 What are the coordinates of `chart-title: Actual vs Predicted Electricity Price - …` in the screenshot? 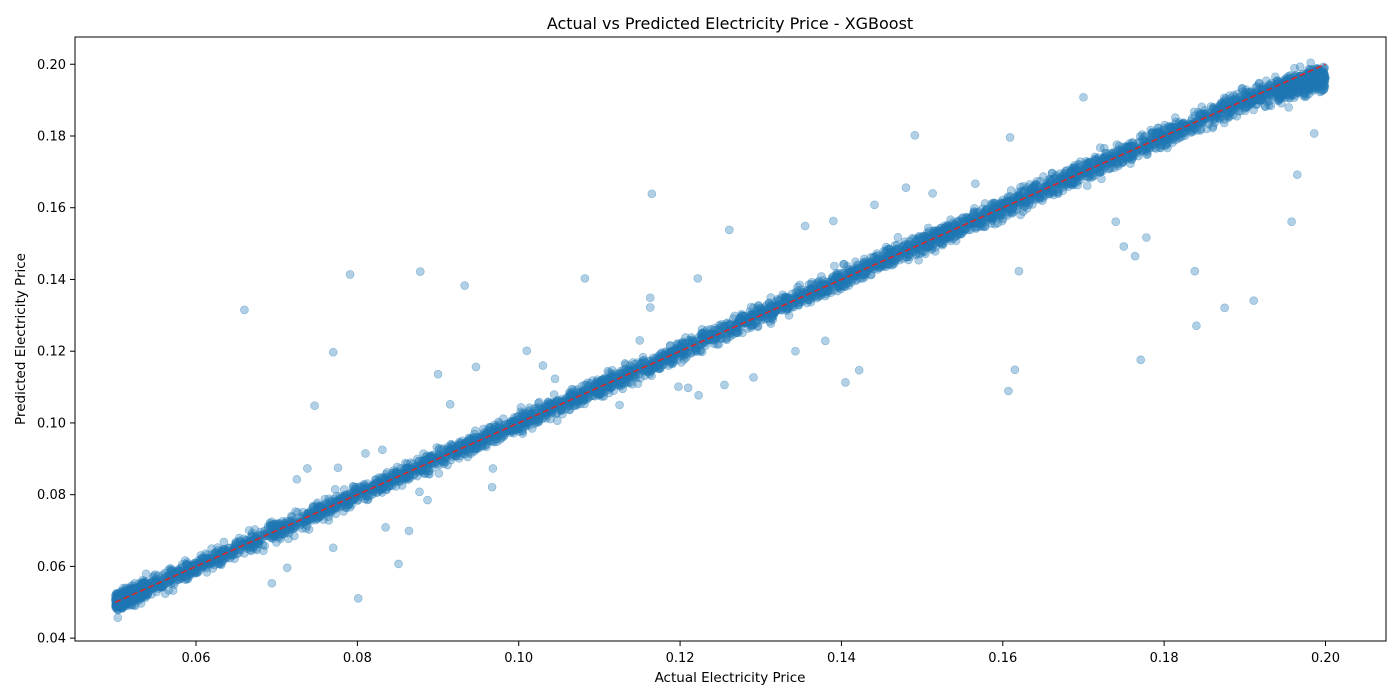 It's located at (730, 23).